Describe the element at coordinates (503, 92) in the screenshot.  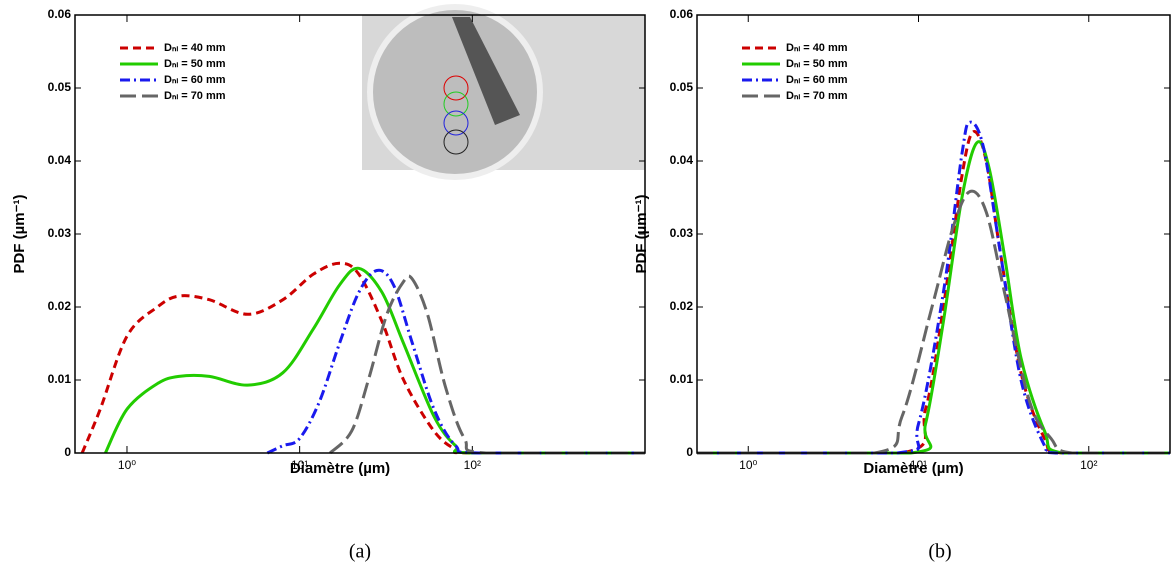
I see `inset-photo` at that location.